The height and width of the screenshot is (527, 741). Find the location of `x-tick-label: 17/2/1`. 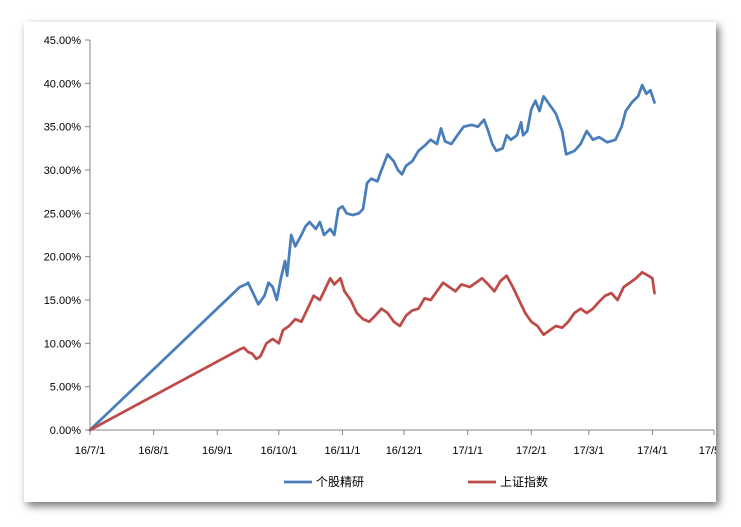

x-tick-label: 17/2/1 is located at coordinates (531, 451).